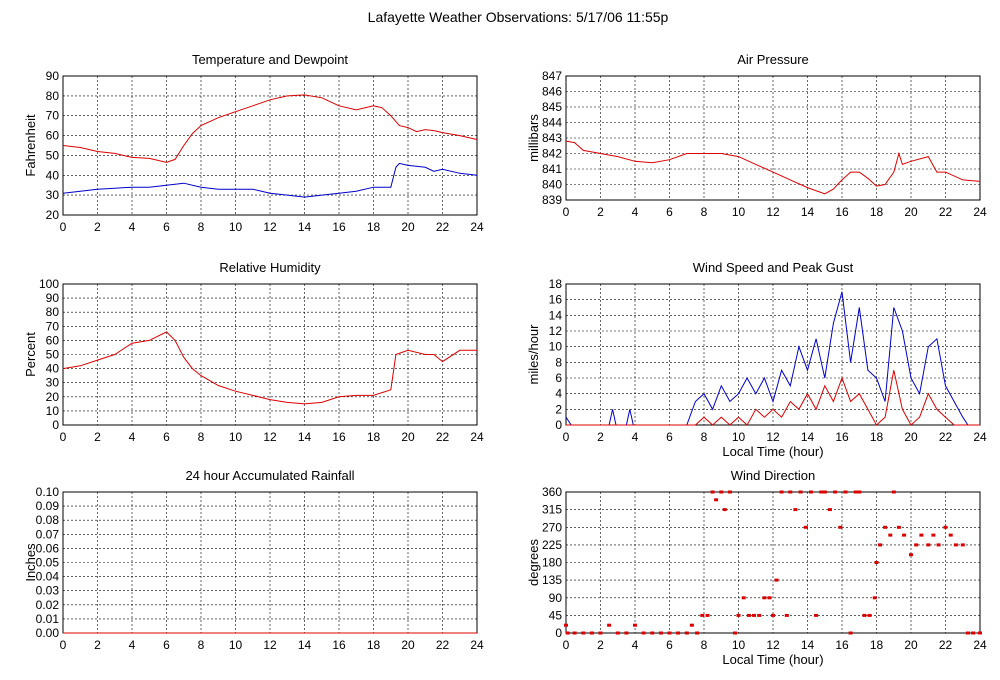 Image resolution: width=1000 pixels, height=680 pixels. I want to click on y-tick-label: 0.10, so click(48, 492).